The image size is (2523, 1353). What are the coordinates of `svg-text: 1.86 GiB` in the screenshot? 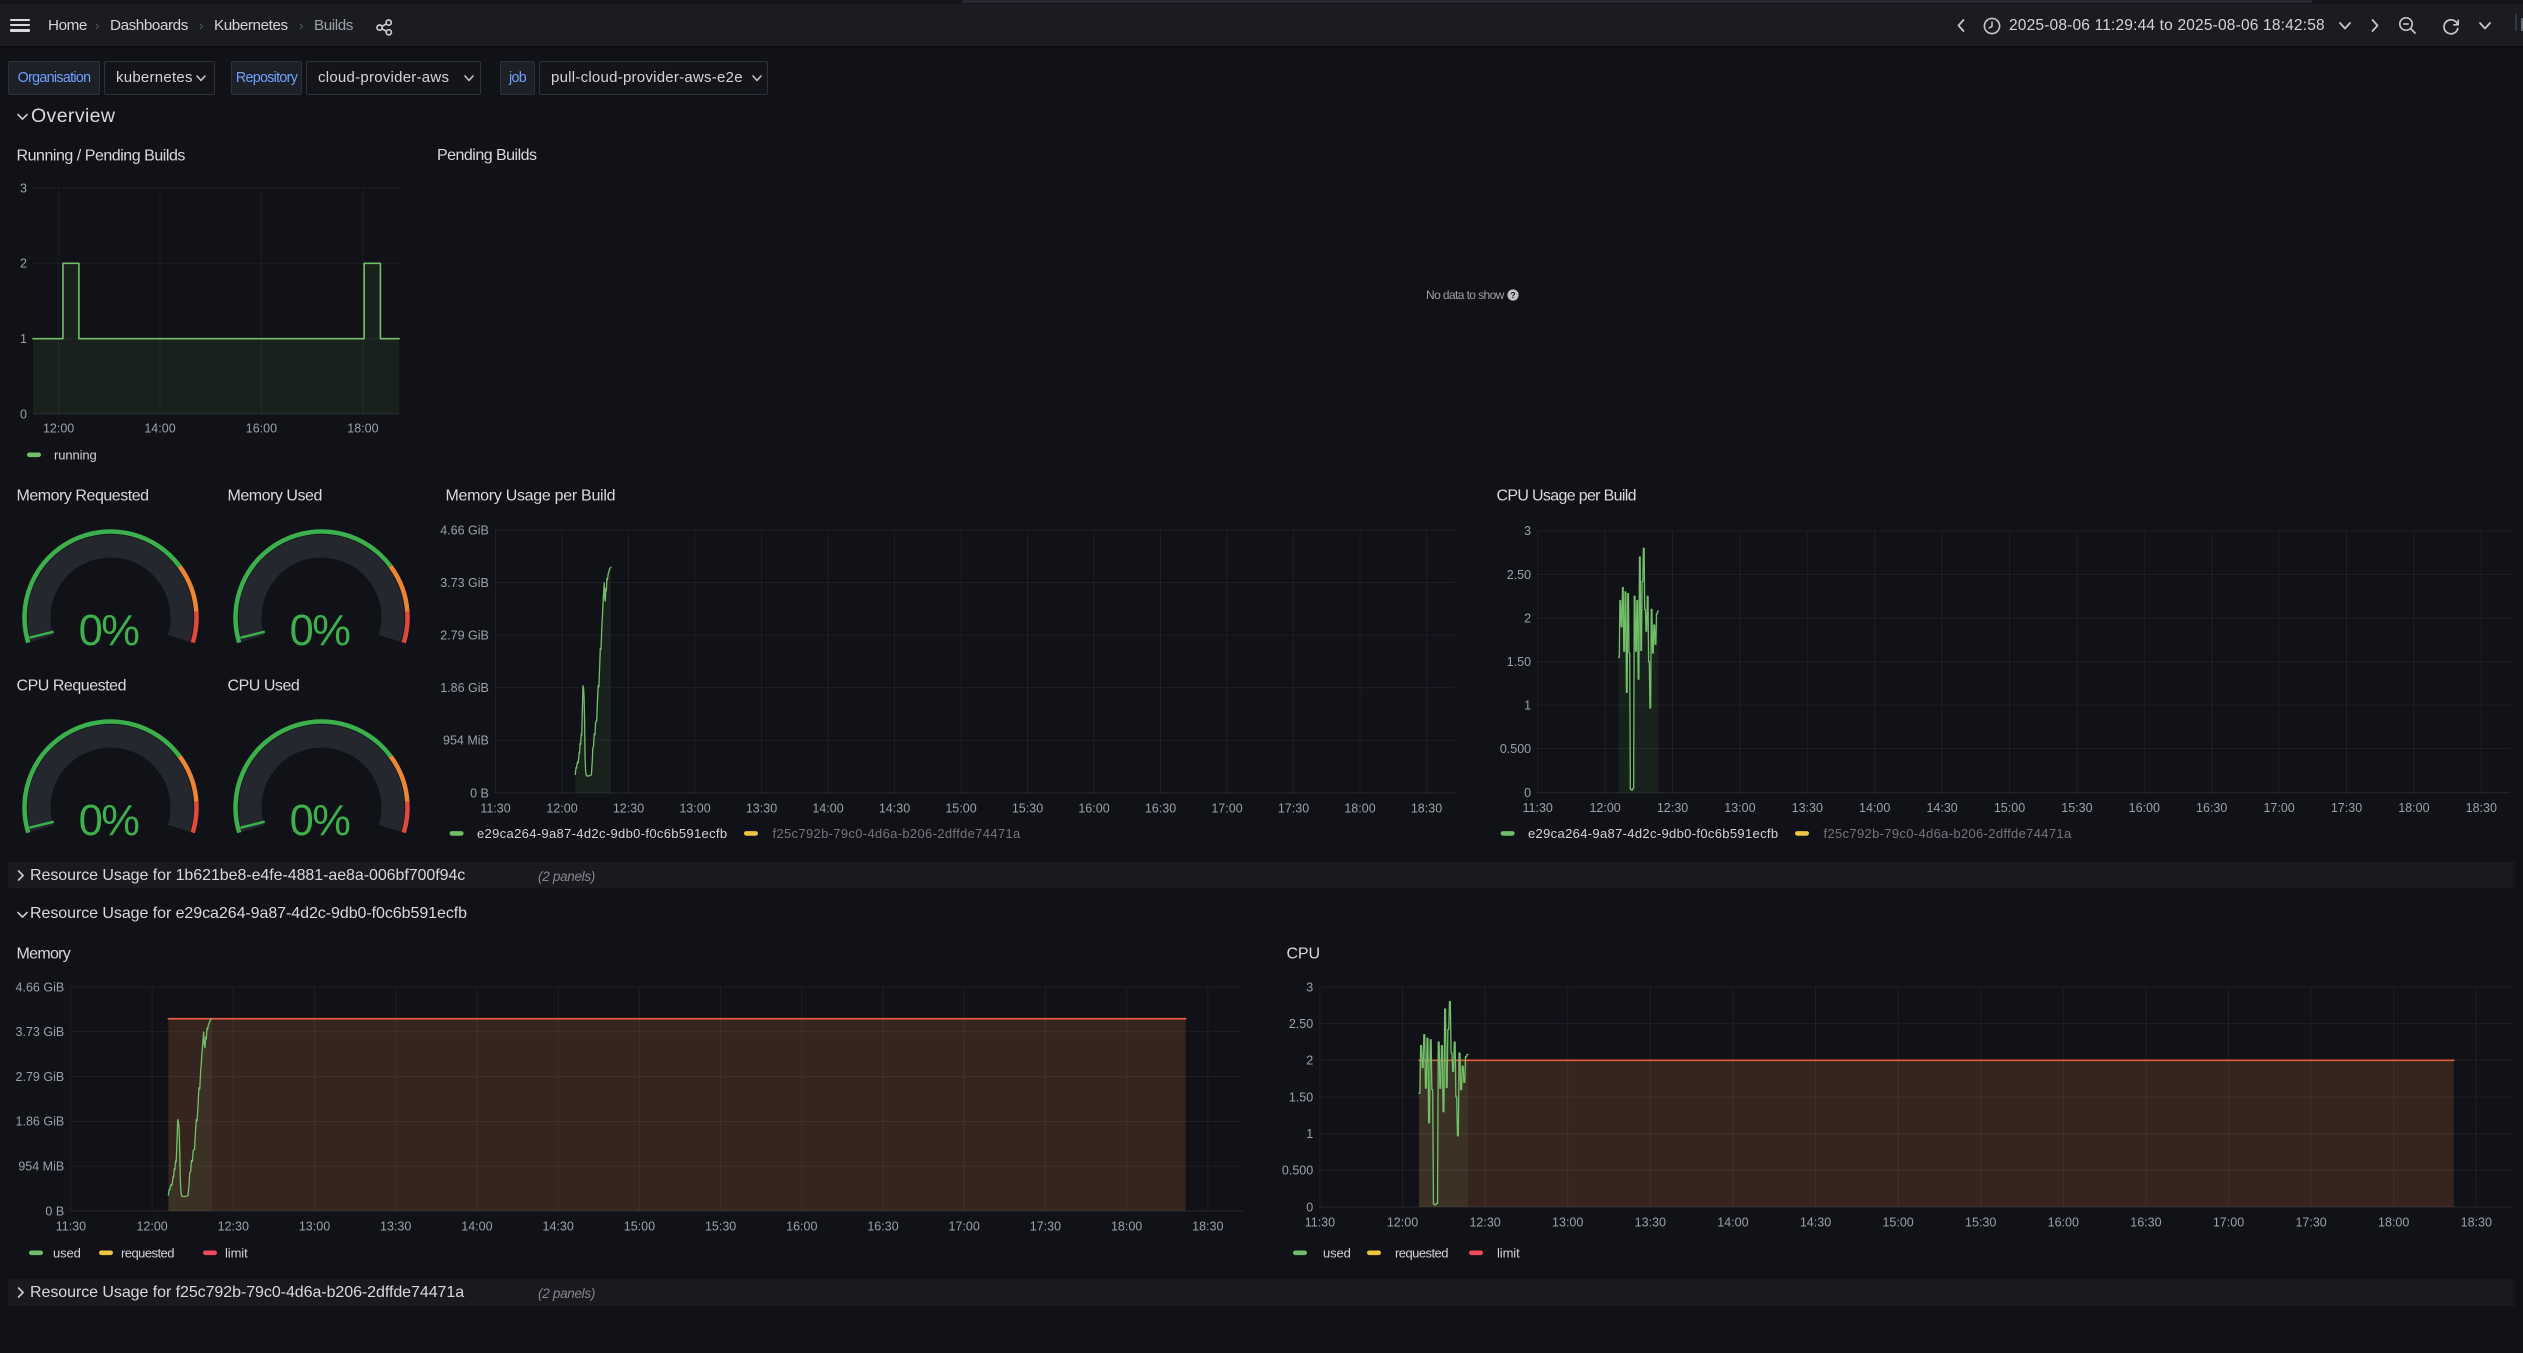 It's located at (40, 1122).